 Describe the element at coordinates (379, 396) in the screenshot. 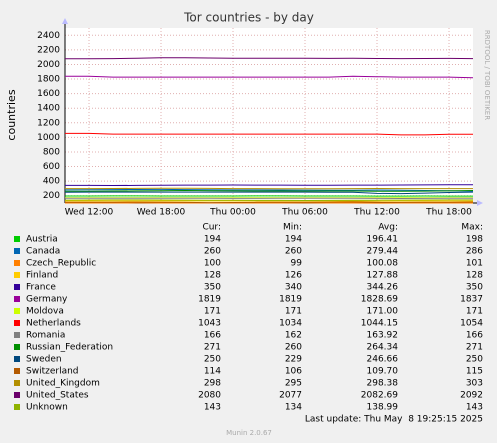

I see `legend-value: 2082.69` at that location.